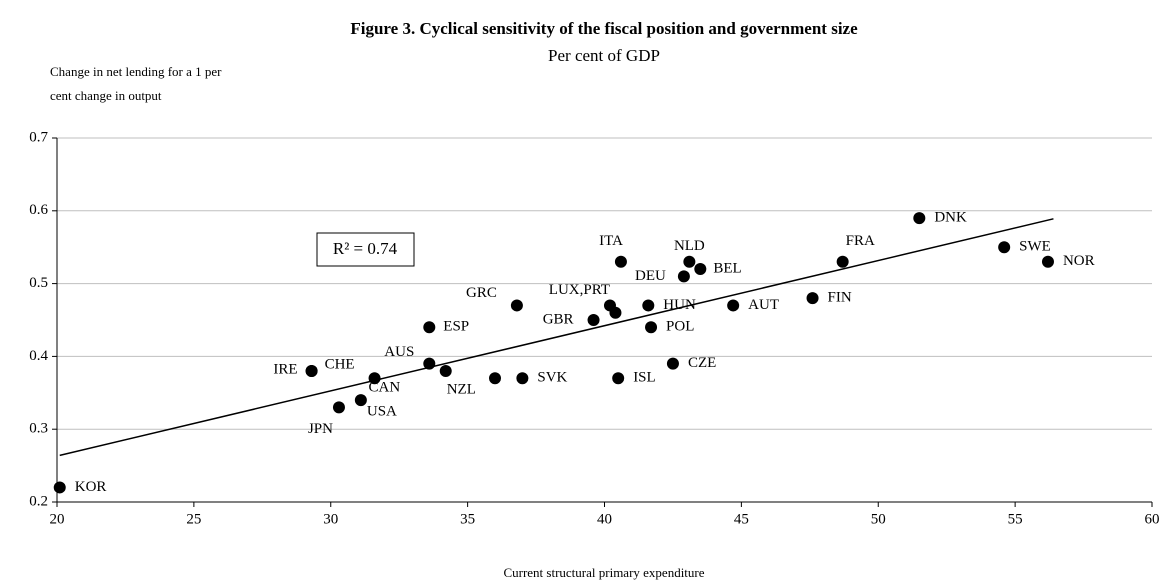 This screenshot has height=583, width=1162. What do you see at coordinates (552, 378) in the screenshot?
I see `point-label: SVK` at bounding box center [552, 378].